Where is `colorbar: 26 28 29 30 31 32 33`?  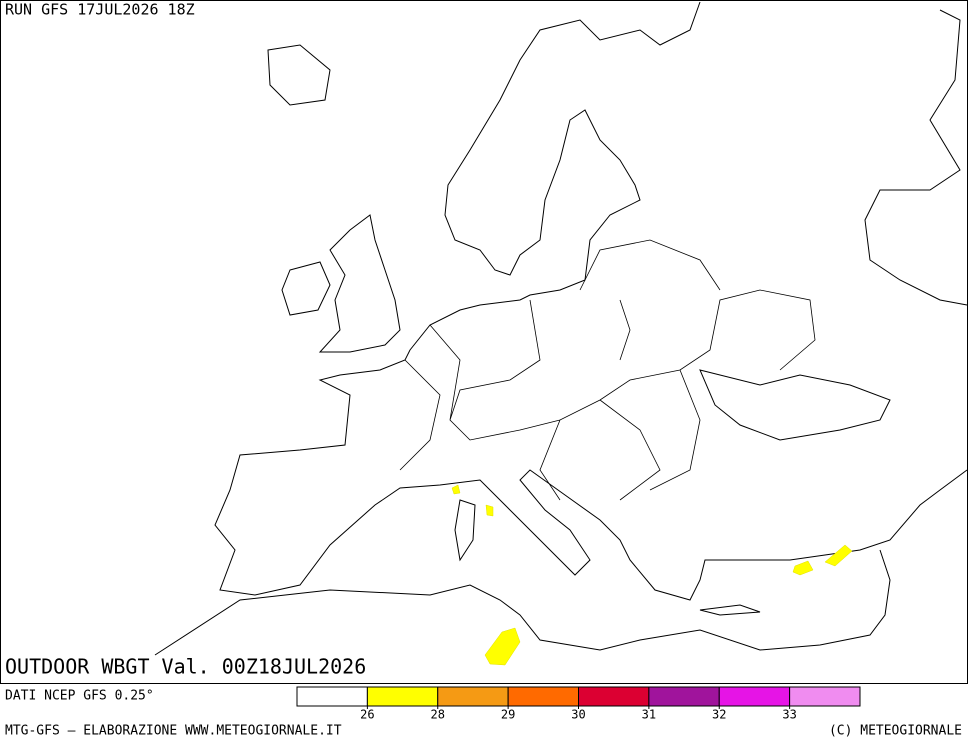 colorbar: 26 28 29 30 31 32 33 is located at coordinates (578, 704).